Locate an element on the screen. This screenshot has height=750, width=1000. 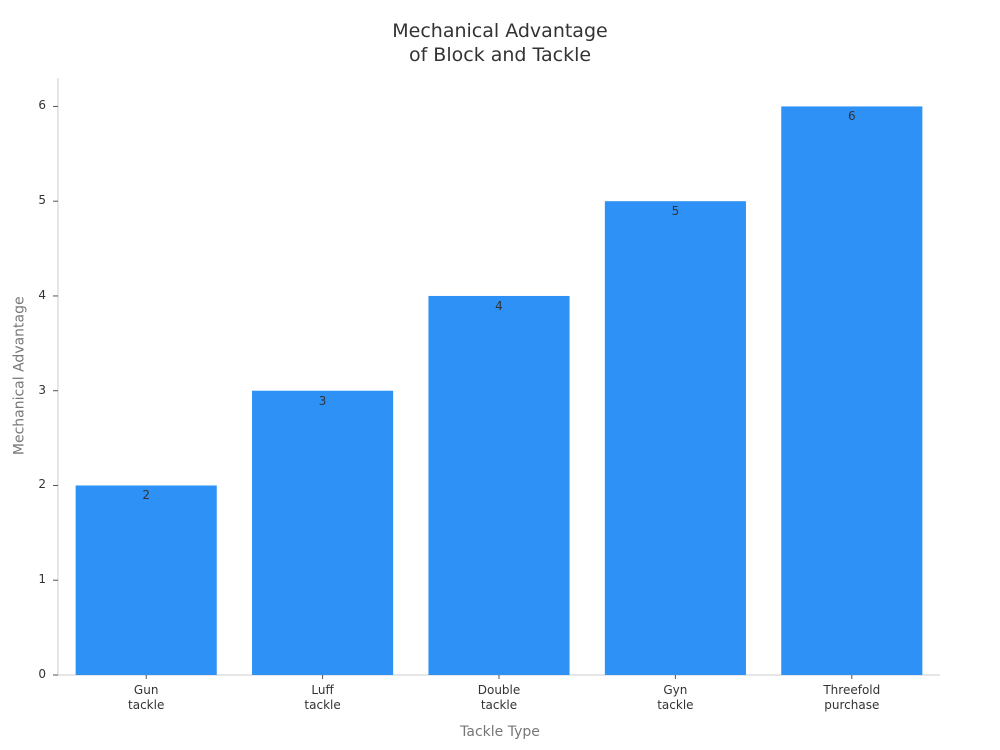
x-tick-label: Gyn tackle is located at coordinates (675, 697).